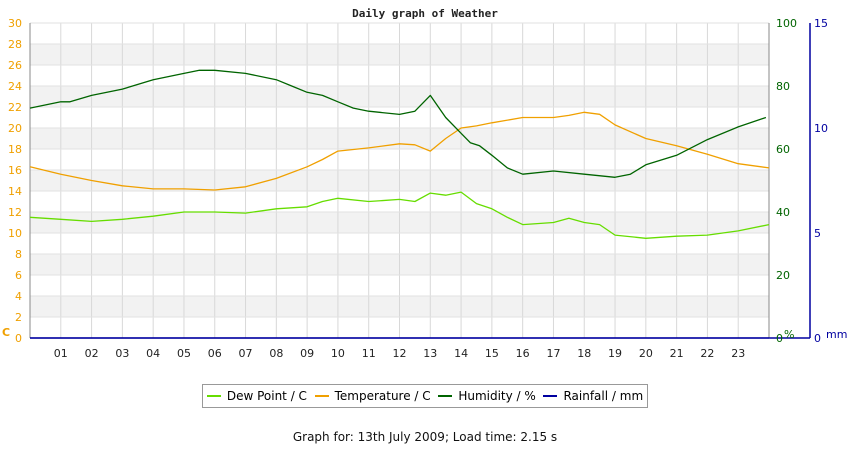 This screenshot has width=850, height=450. I want to click on humidity-tick-label: 60, so click(783, 149).